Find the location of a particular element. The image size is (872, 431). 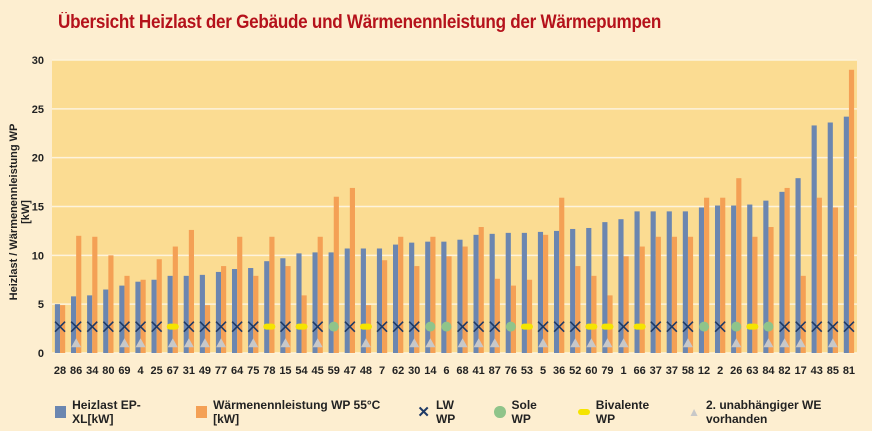

legend-label: Wärmenennleistung WP 55°C [kW] is located at coordinates (297, 412).